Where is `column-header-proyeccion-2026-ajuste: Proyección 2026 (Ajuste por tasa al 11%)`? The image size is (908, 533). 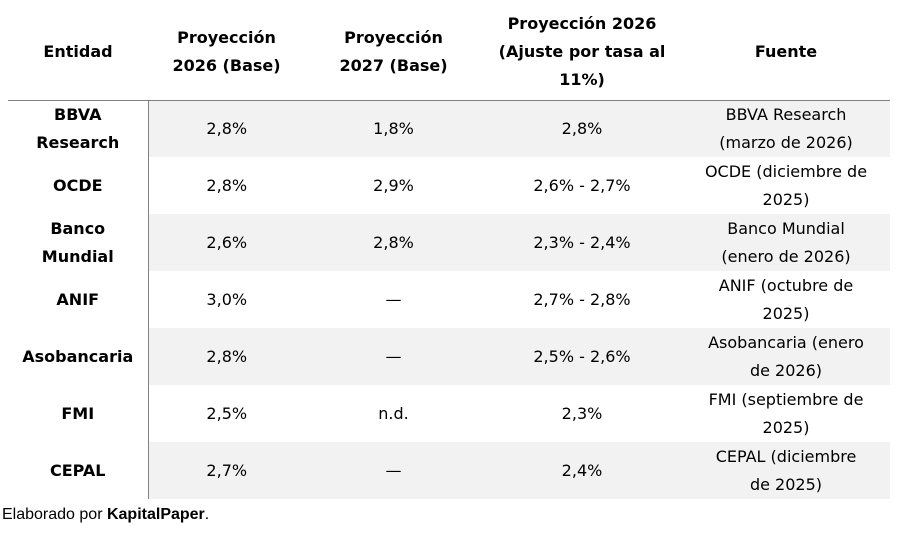 column-header-proyeccion-2026-ajuste: Proyección 2026 (Ajuste por tasa al 11%) is located at coordinates (582, 52).